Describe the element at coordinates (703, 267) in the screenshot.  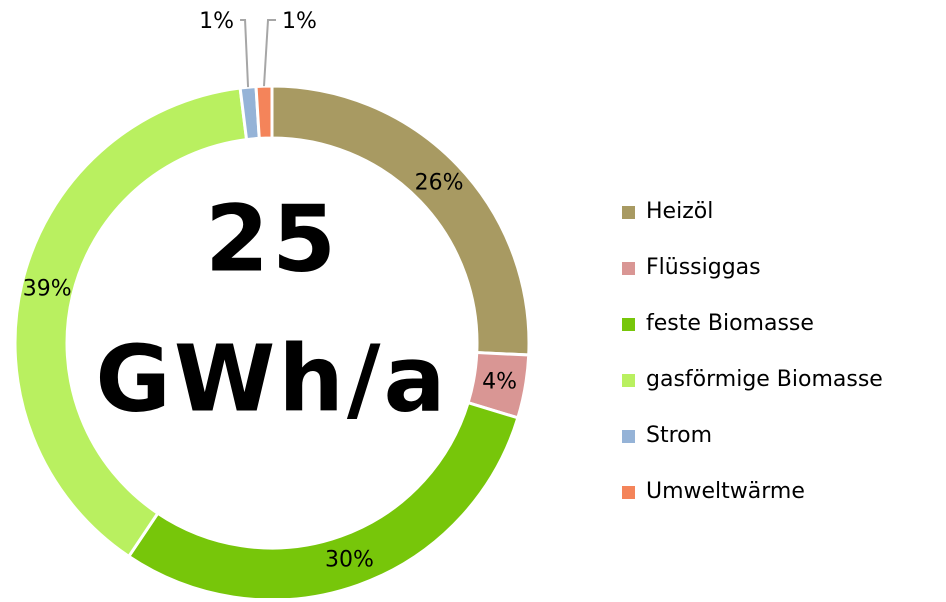
I see `legend-label: Flüssiggas` at that location.